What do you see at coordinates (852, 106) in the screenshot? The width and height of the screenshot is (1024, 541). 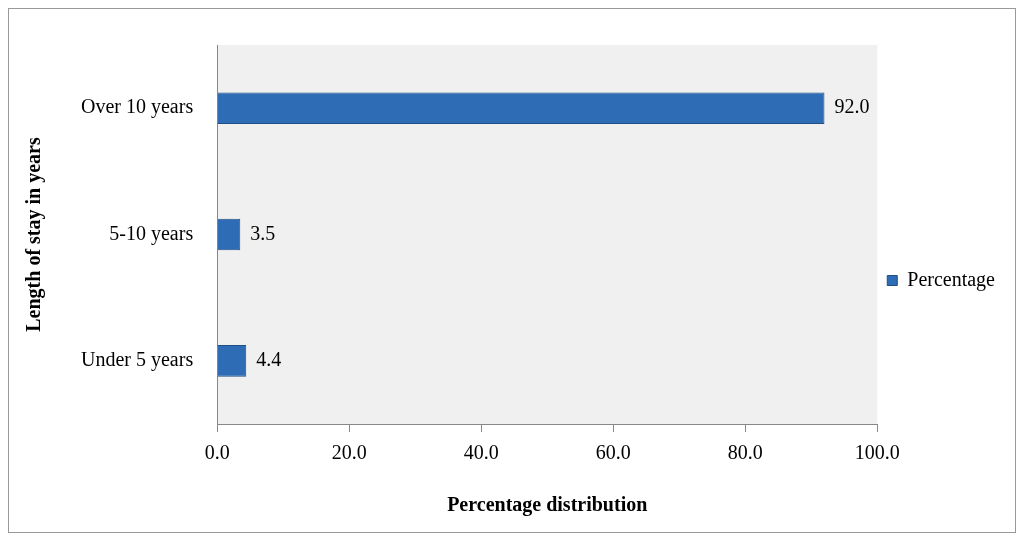 I see `data-label: 92.0` at bounding box center [852, 106].